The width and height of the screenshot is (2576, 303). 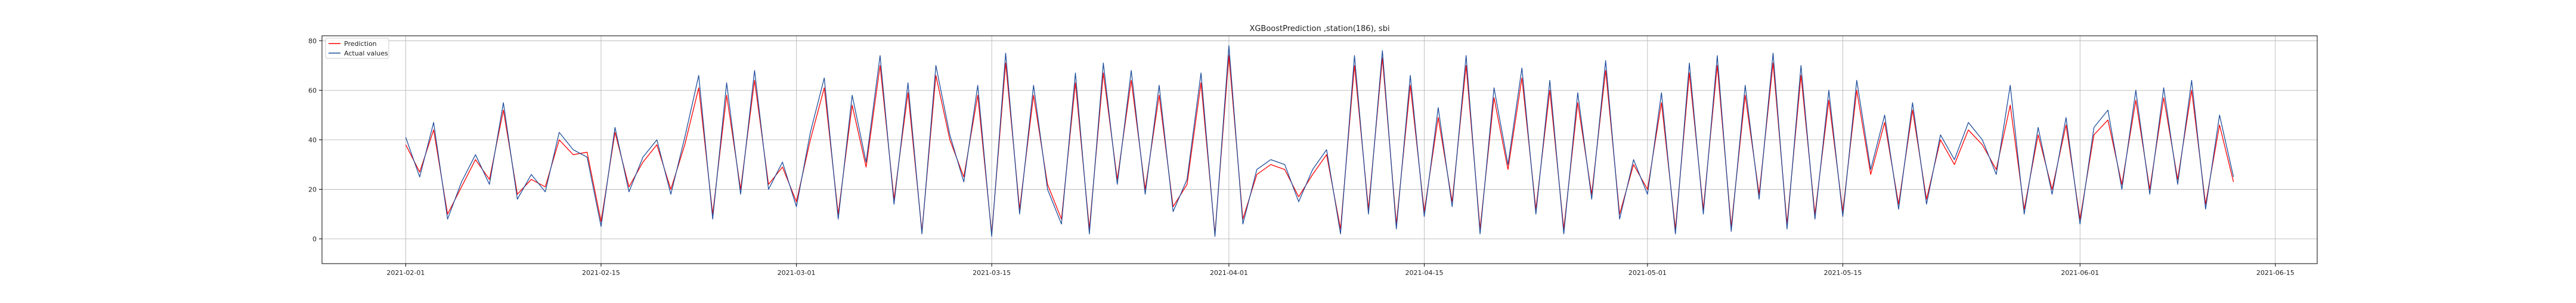 I want to click on y-tick-label: 20, so click(x=312, y=189).